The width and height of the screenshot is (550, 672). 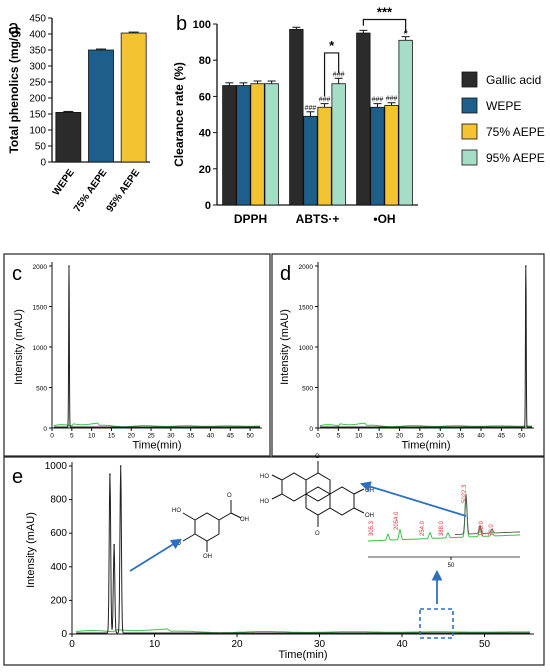 I want to click on legend-label: Gallic acid, so click(x=513, y=80).